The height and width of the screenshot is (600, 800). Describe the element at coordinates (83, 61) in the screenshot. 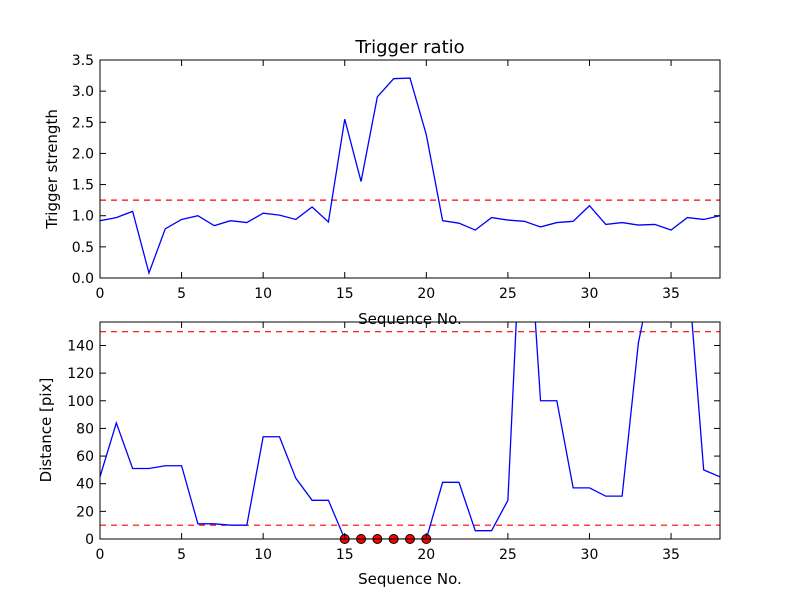

I see `y-tick-label: 3.5` at that location.